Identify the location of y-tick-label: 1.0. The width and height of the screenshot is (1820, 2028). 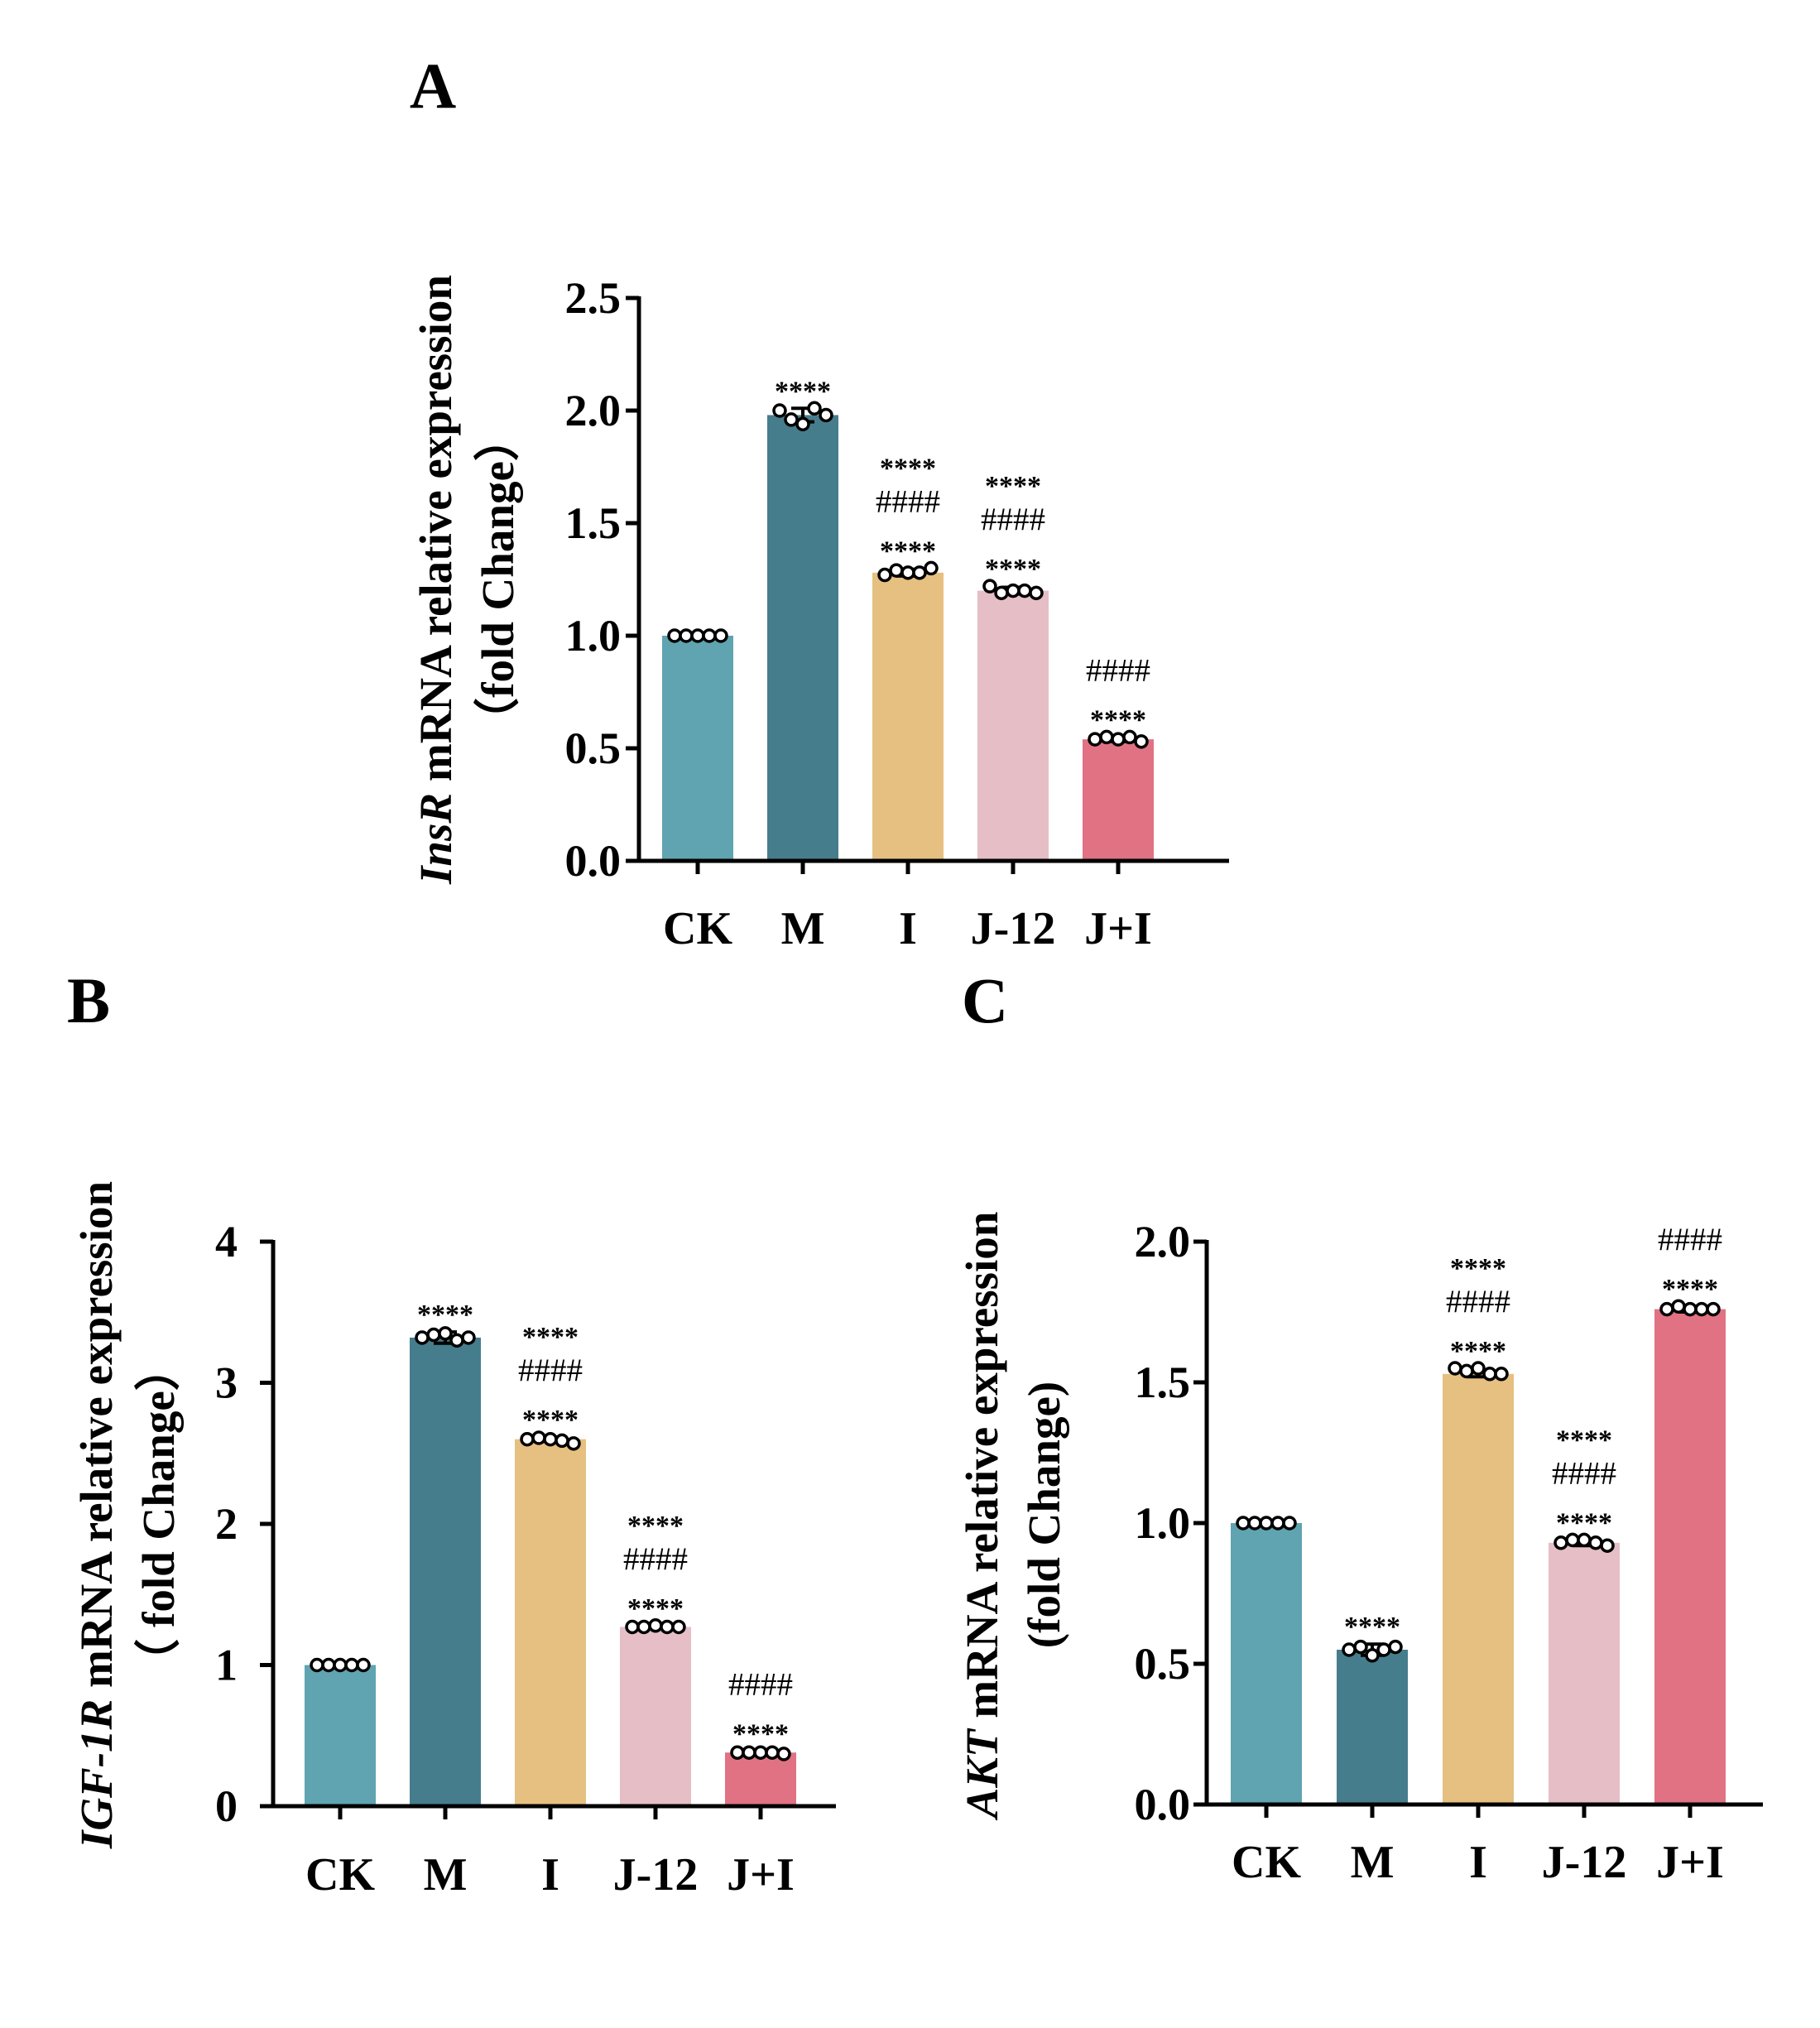
(593, 636).